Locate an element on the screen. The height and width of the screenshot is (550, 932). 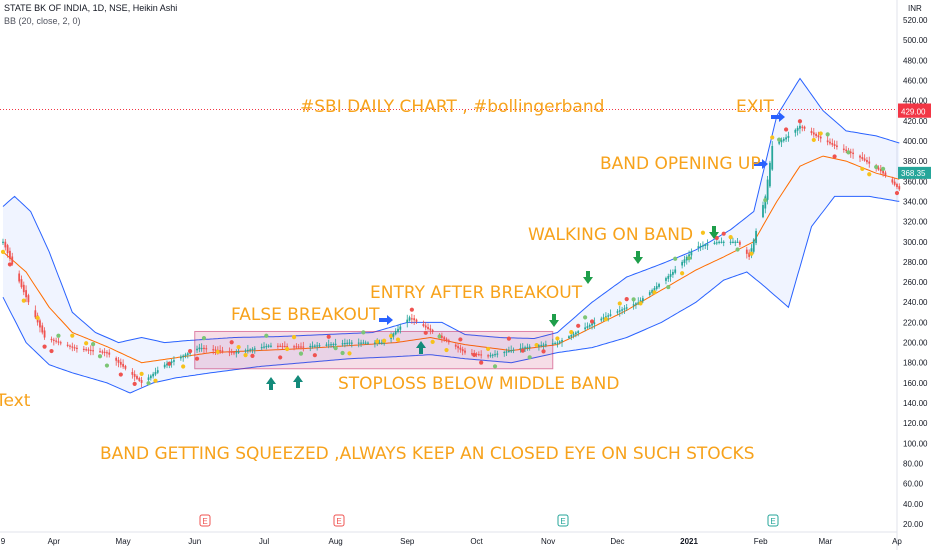
current-price-tag-bg is located at coordinates (914, 172).